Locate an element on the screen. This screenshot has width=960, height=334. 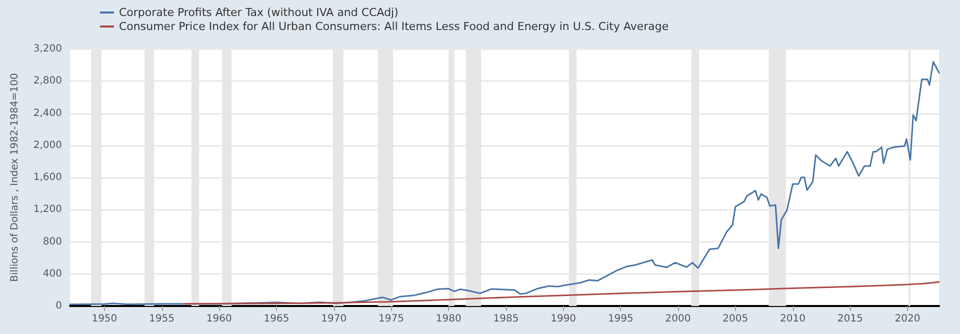
x-tick-label: 2005 is located at coordinates (735, 319).